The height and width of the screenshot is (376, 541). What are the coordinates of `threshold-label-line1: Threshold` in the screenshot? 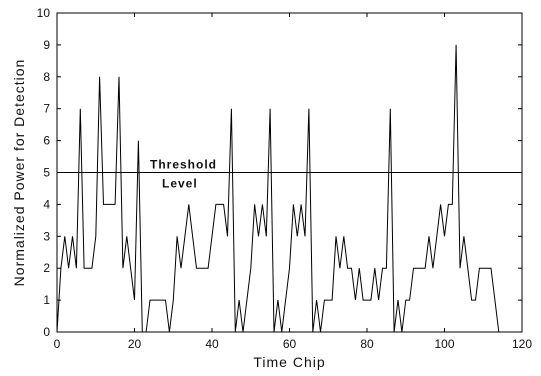 It's located at (183, 165).